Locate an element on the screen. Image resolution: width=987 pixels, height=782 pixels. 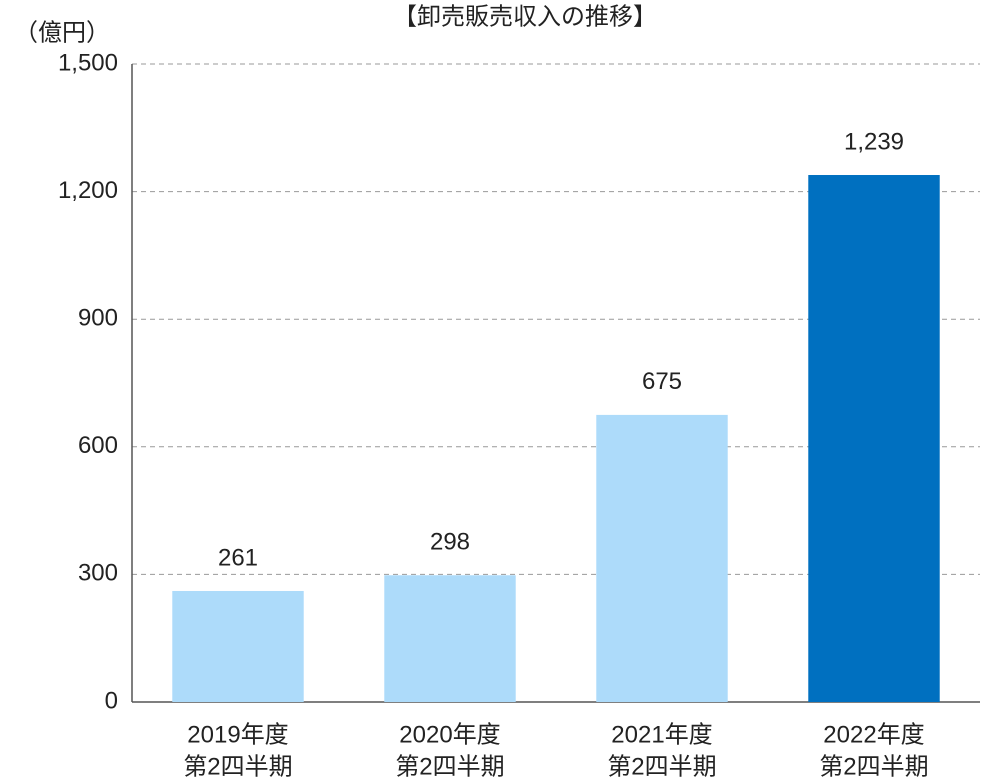
y-tick-label: 300 is located at coordinates (98, 573).